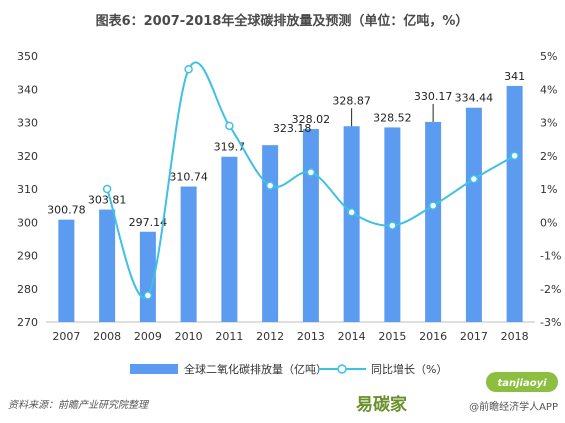 The image size is (565, 423). Describe the element at coordinates (27, 156) in the screenshot. I see `left-tick-label: 320` at that location.